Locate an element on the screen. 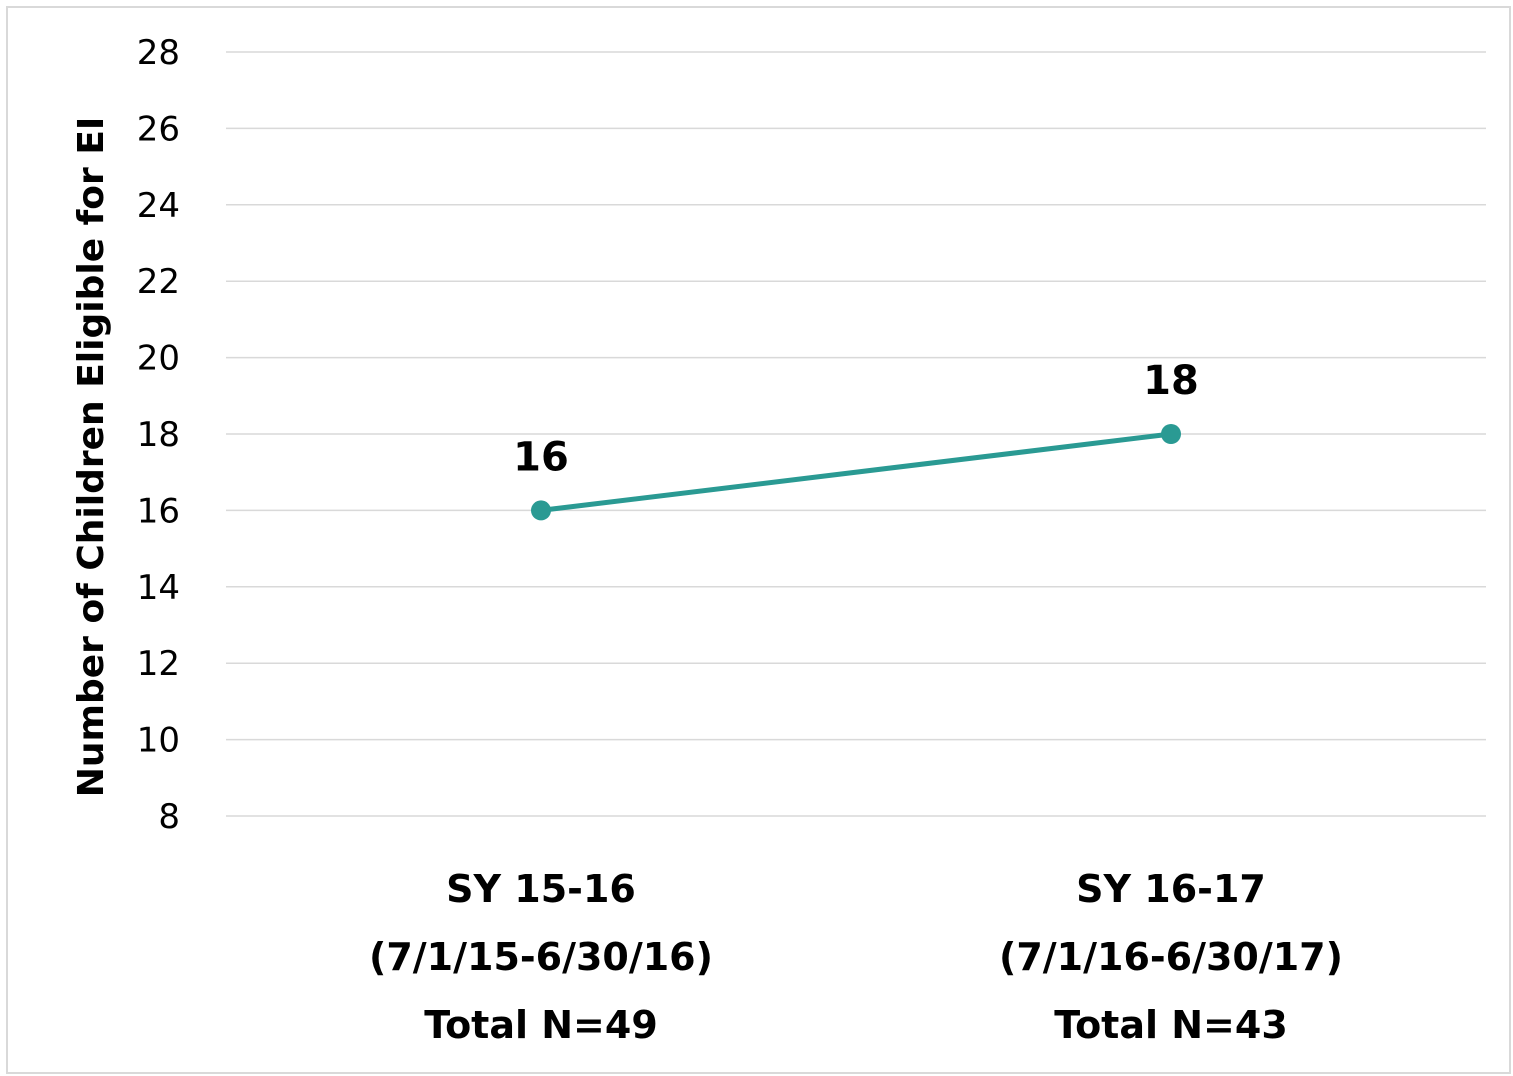 This screenshot has width=1513, height=1076. y-tick-labels: 8 10 12 14 16 18 20 22 24 26 28 is located at coordinates (158, 435).